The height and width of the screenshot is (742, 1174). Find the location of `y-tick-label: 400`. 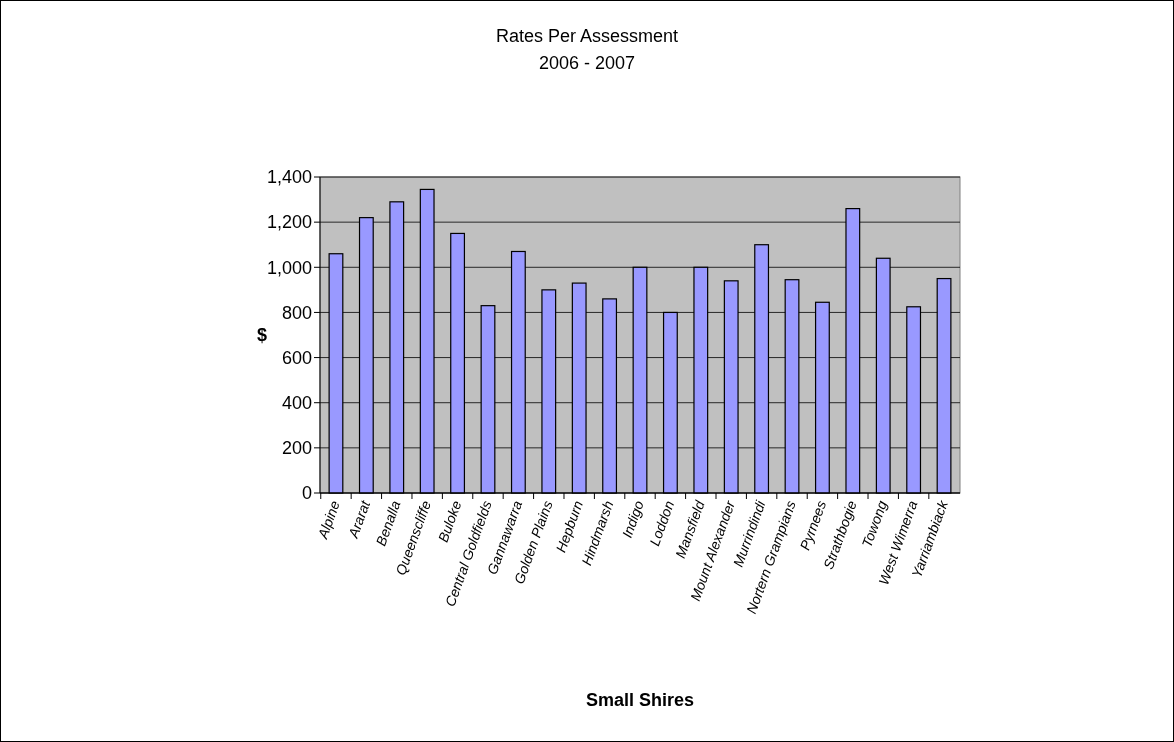

y-tick-label: 400 is located at coordinates (296, 403).